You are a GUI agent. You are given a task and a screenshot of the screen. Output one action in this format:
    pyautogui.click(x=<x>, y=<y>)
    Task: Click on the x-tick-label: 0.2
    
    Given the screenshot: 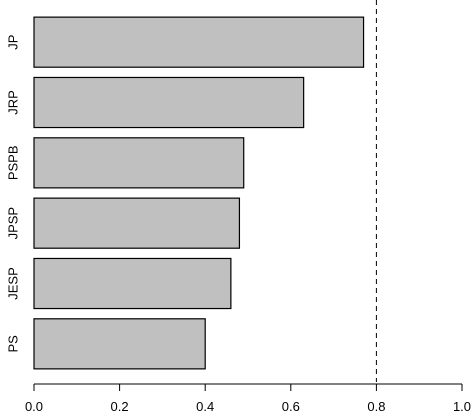 What is the action you would take?
    pyautogui.click(x=120, y=406)
    